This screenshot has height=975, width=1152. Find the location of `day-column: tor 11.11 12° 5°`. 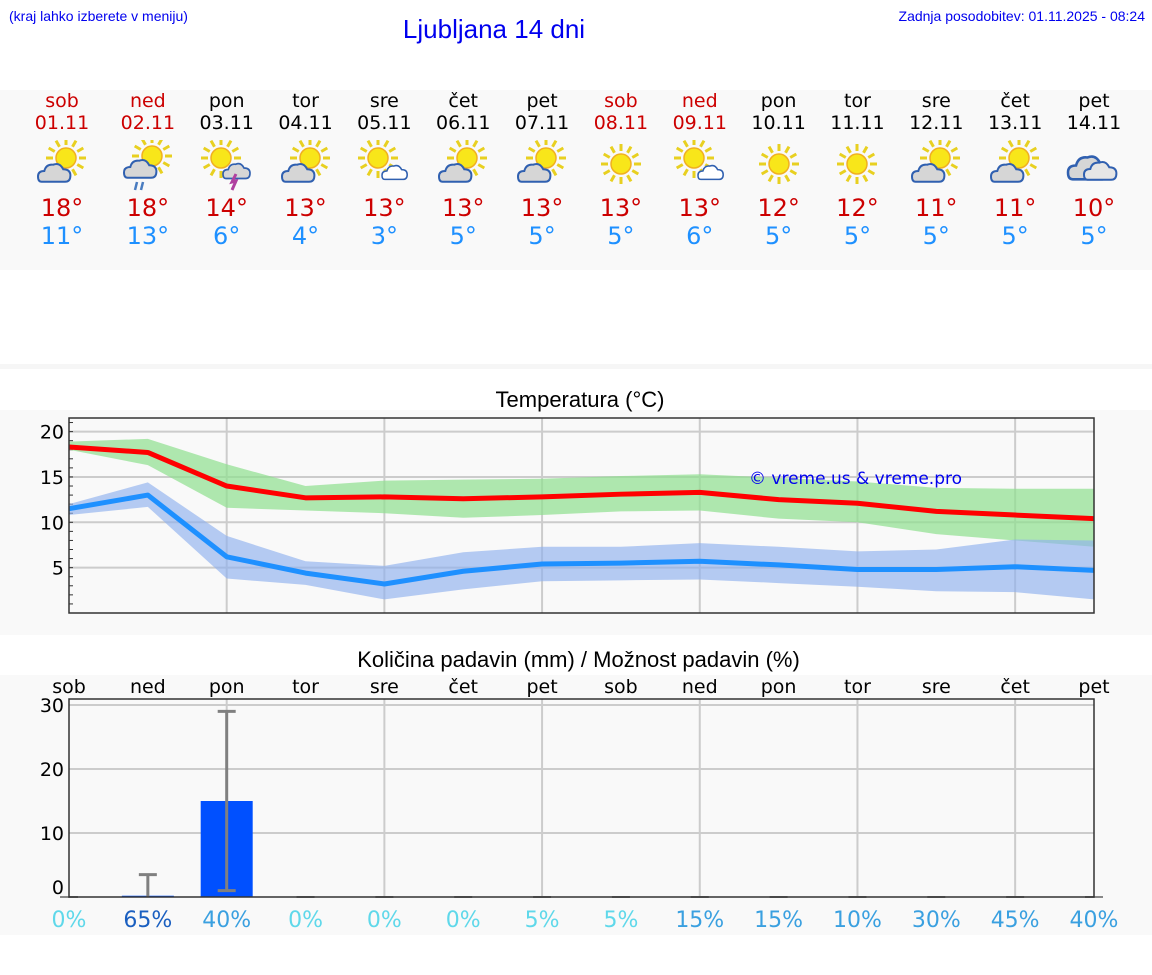

day-column: tor 11.11 12° 5° is located at coordinates (857, 170).